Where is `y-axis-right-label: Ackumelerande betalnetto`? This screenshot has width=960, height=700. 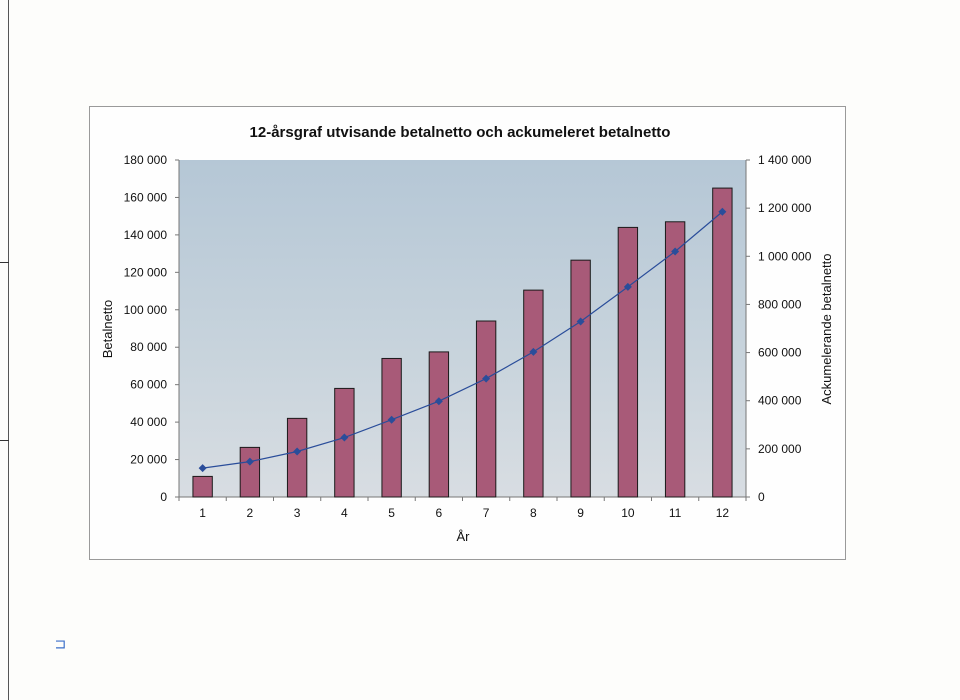
y-axis-right-label: Ackumelerande betalnetto is located at coordinates (826, 328).